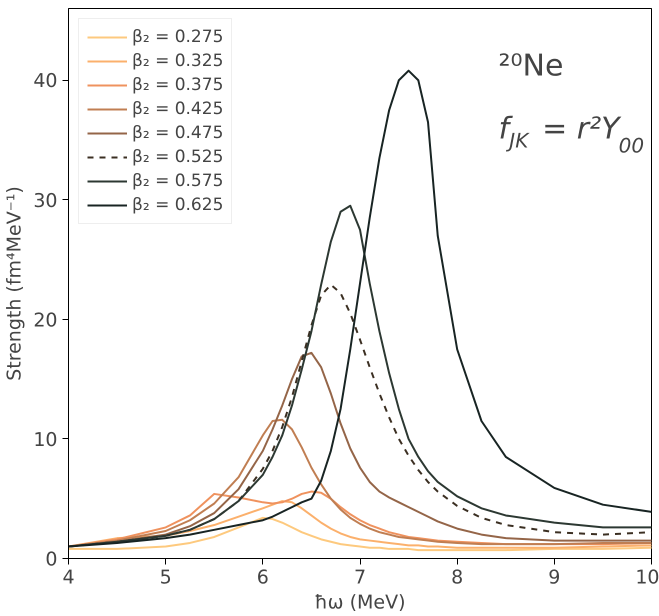  Describe the element at coordinates (360, 577) in the screenshot. I see `x-tick-label: 7` at that location.